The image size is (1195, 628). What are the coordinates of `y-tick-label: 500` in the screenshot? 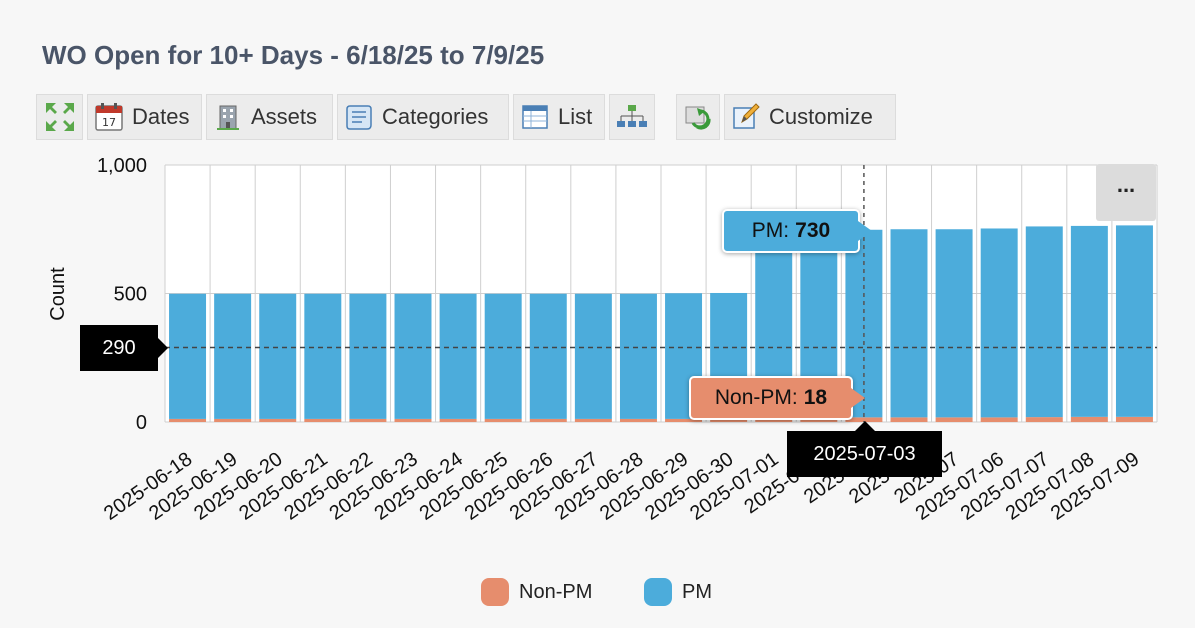 It's located at (130, 295).